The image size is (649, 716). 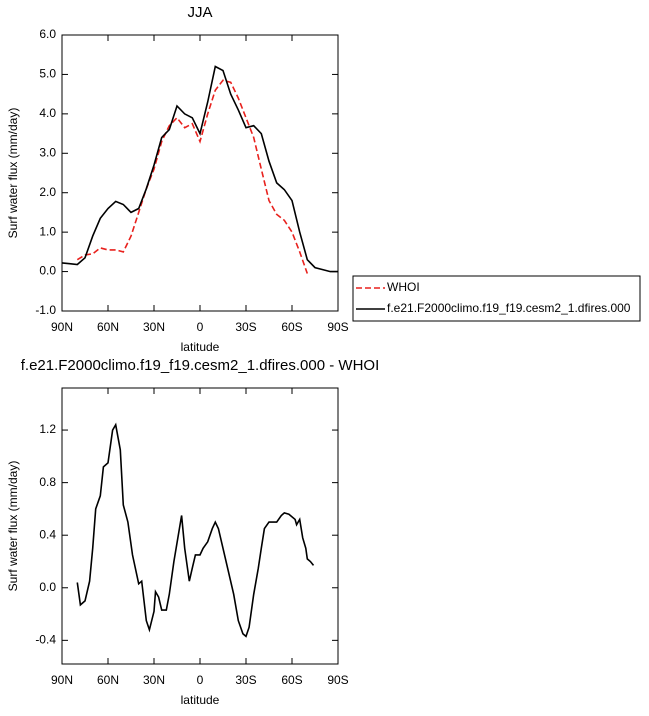 What do you see at coordinates (47, 74) in the screenshot?
I see `y-tick-label: 5.0` at bounding box center [47, 74].